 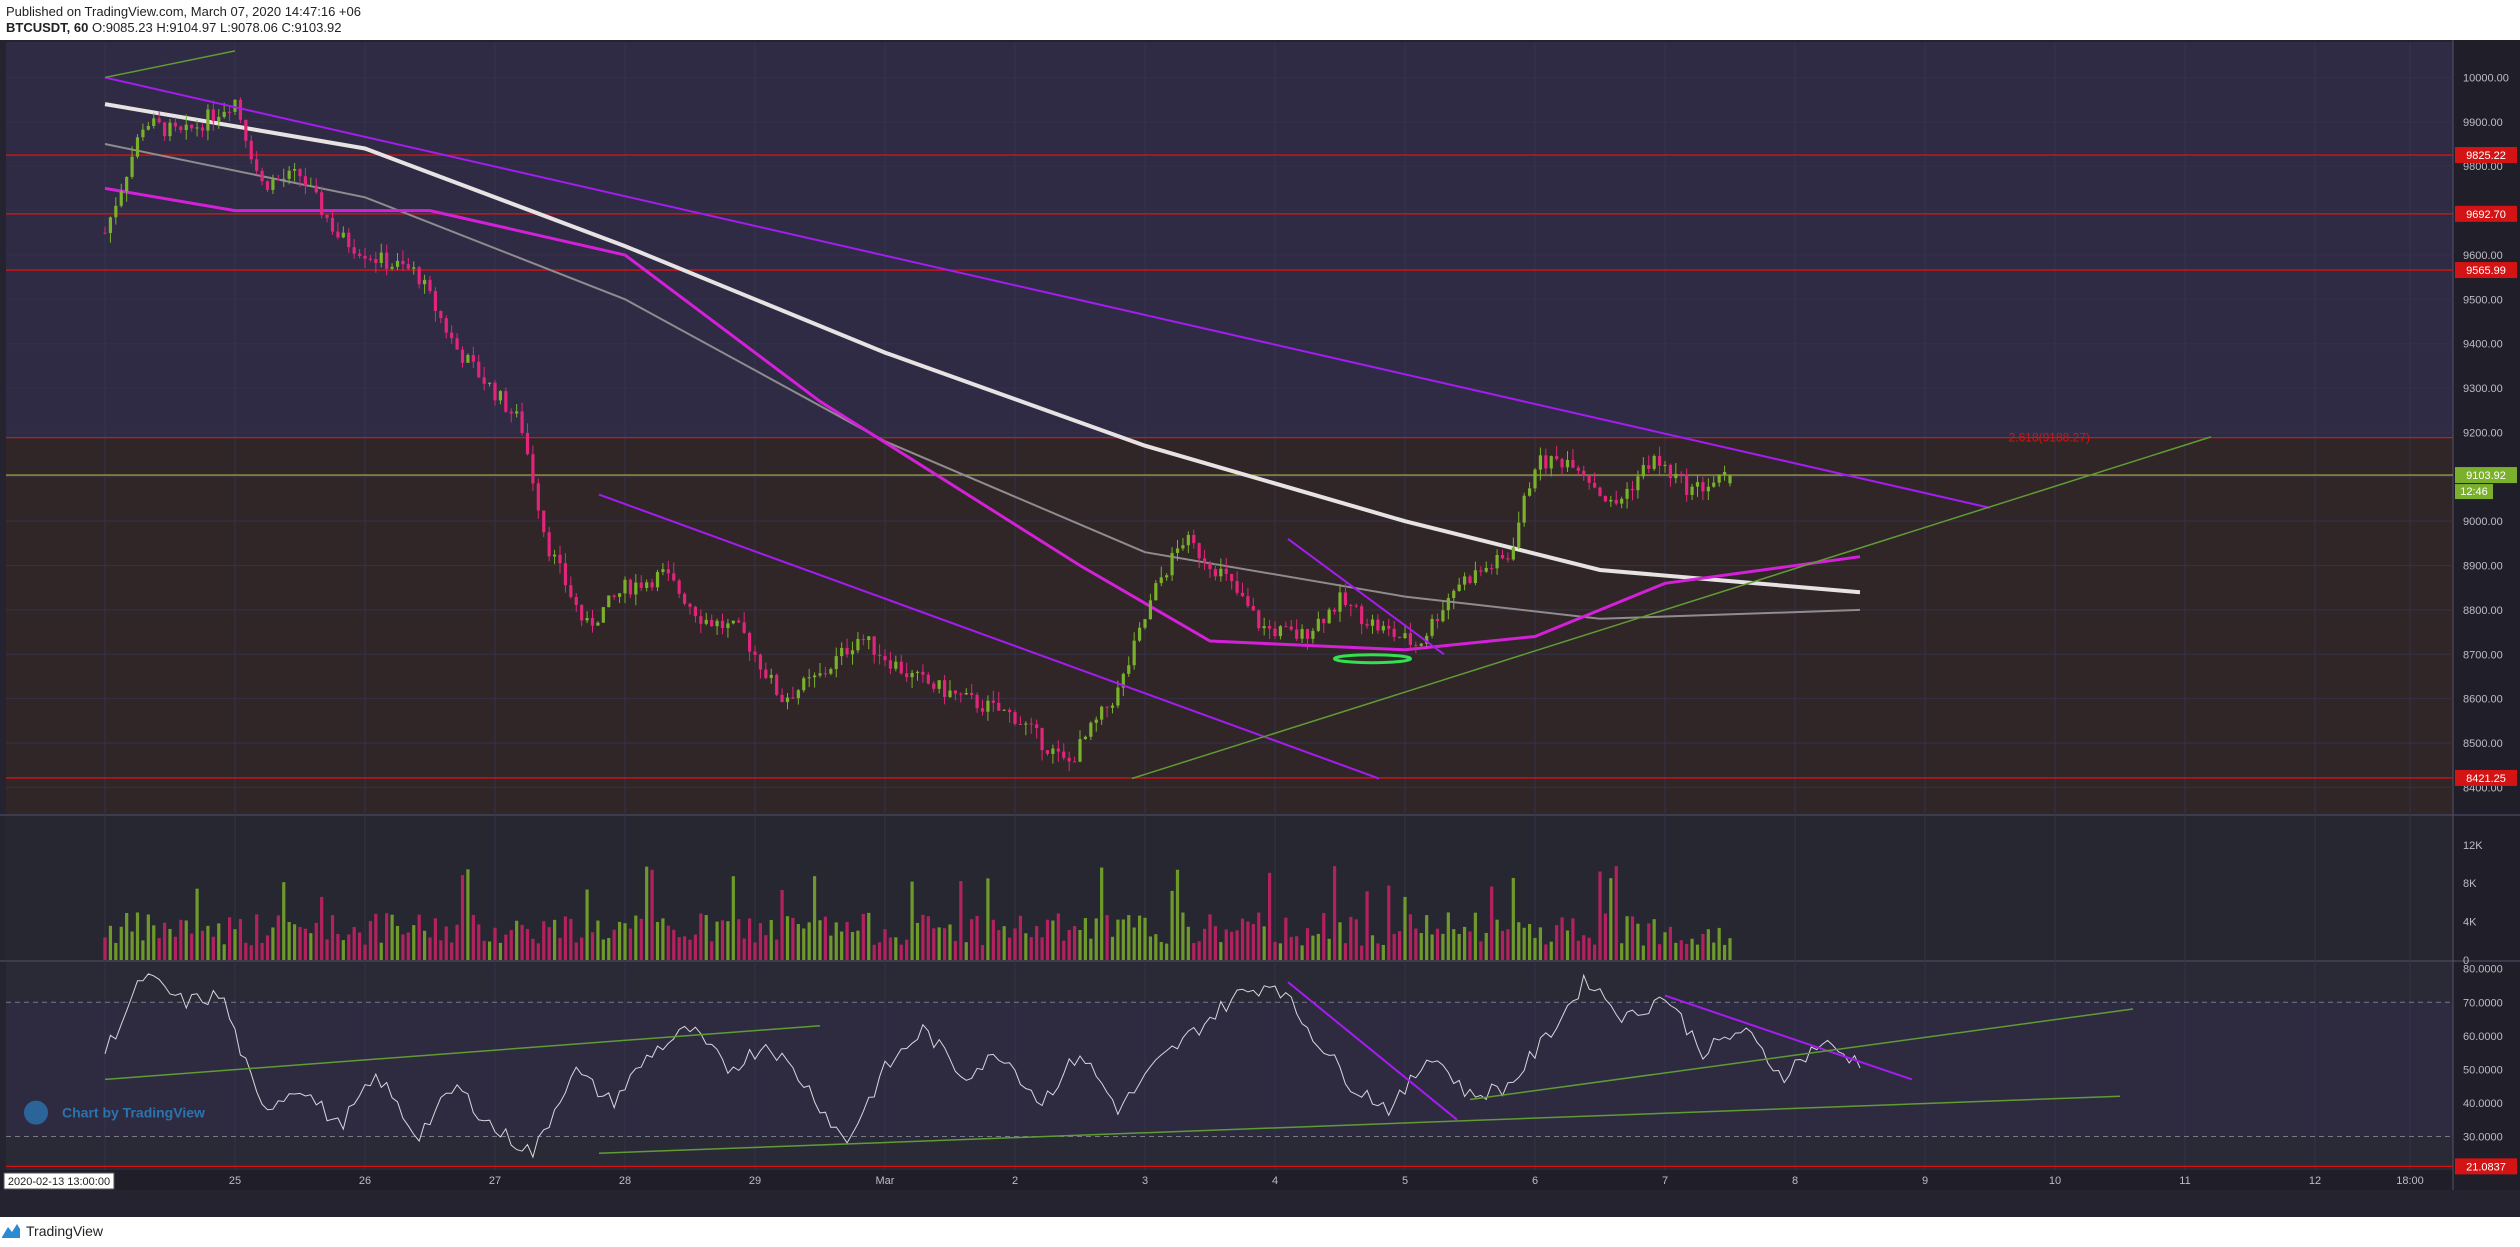 What do you see at coordinates (625, 1181) in the screenshot?
I see `time-axis-tick: 28` at bounding box center [625, 1181].